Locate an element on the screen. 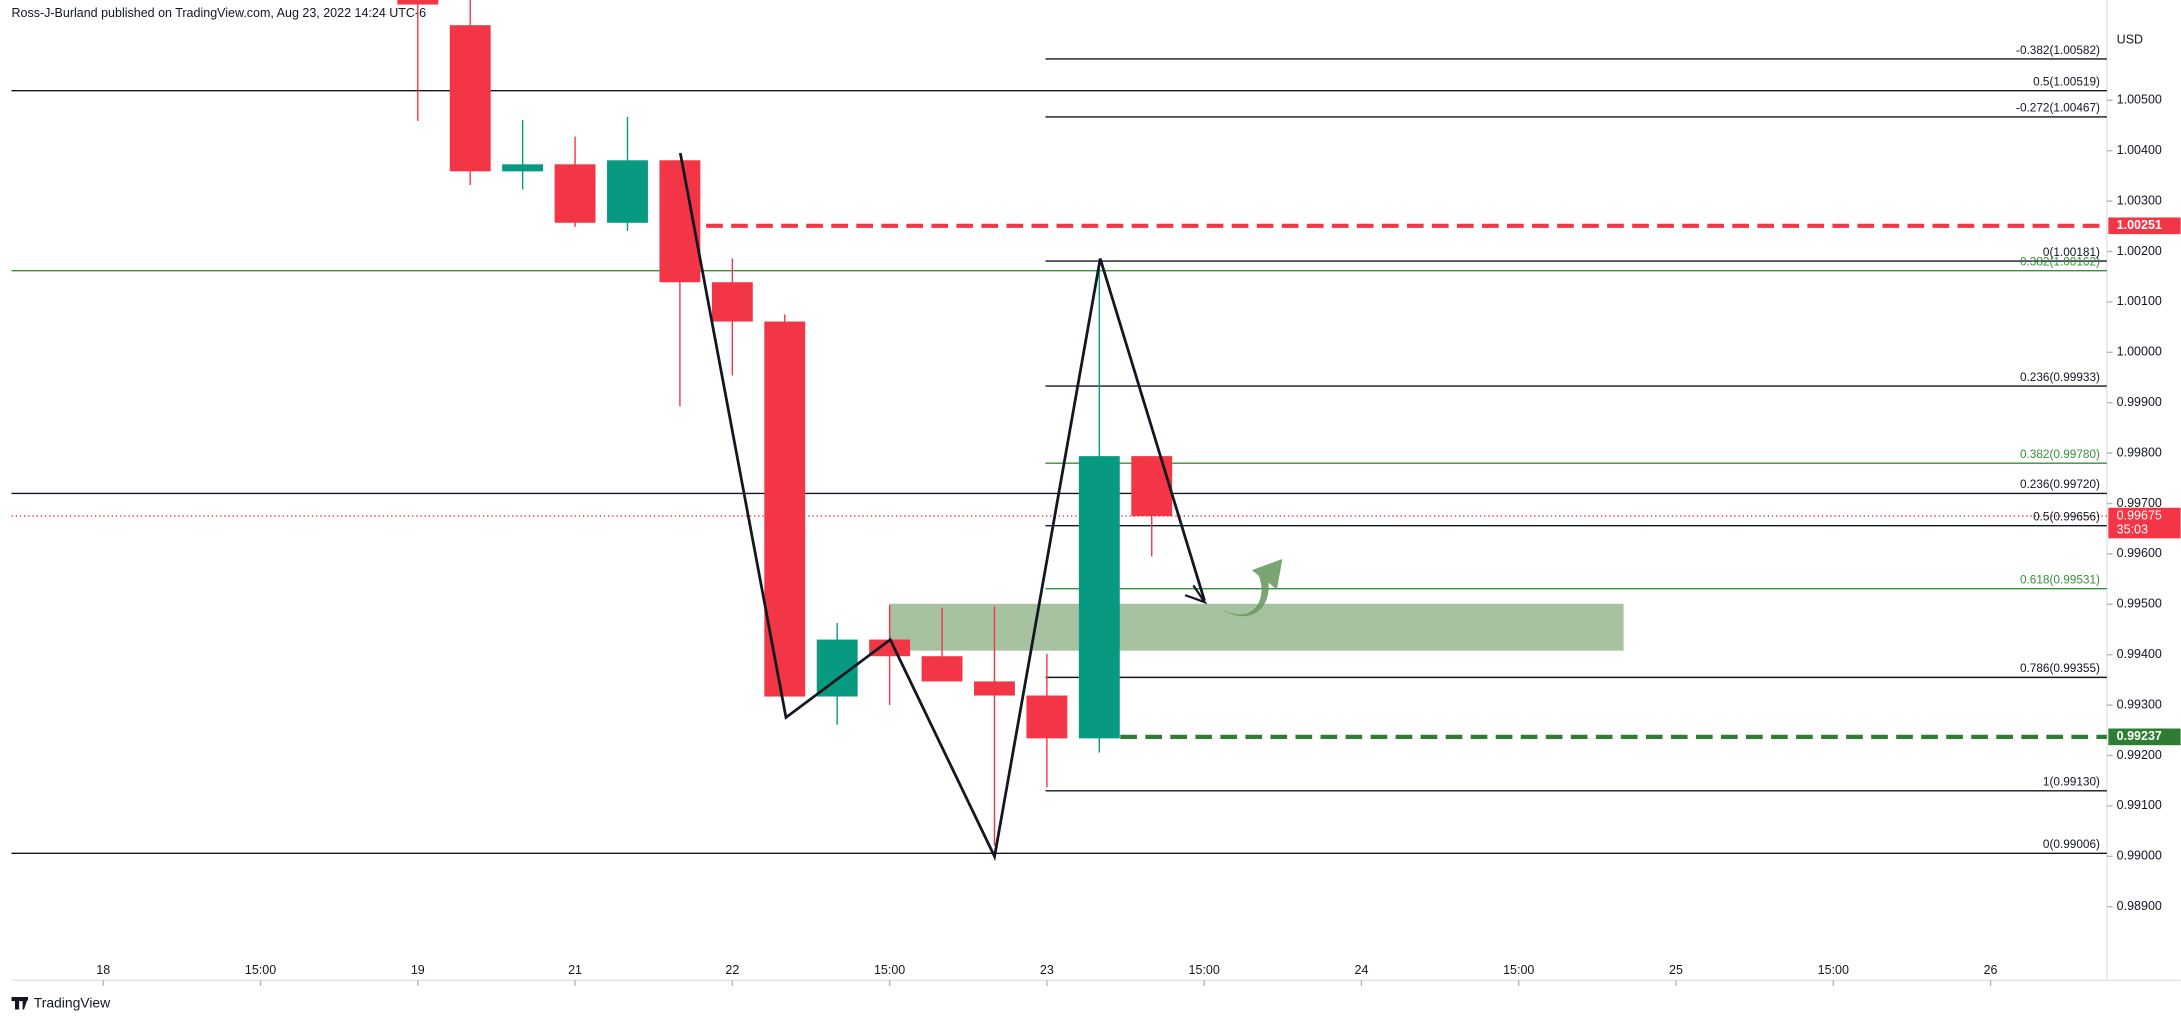 This screenshot has height=1022, width=2181. y-tick-label: 1.00200 is located at coordinates (2139, 251).